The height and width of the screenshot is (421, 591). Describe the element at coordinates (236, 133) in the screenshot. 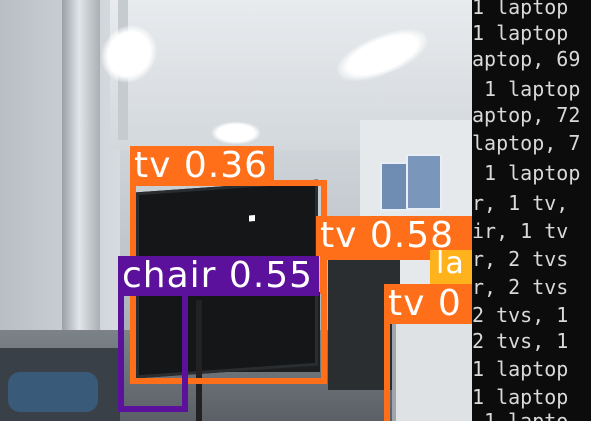

I see `ceiling-lamp` at that location.